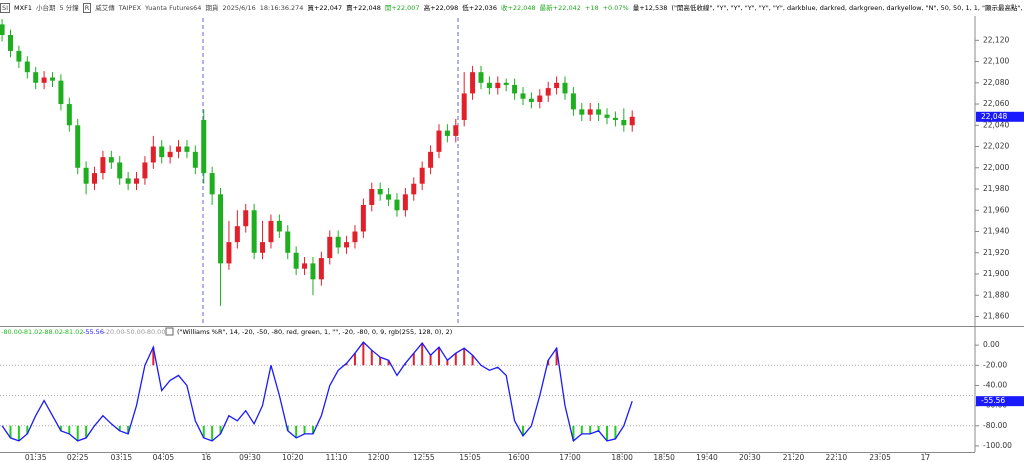 Image resolution: width=1024 pixels, height=462 pixels. What do you see at coordinates (996, 252) in the screenshot?
I see `y-tick-label: 21,920` at bounding box center [996, 252].